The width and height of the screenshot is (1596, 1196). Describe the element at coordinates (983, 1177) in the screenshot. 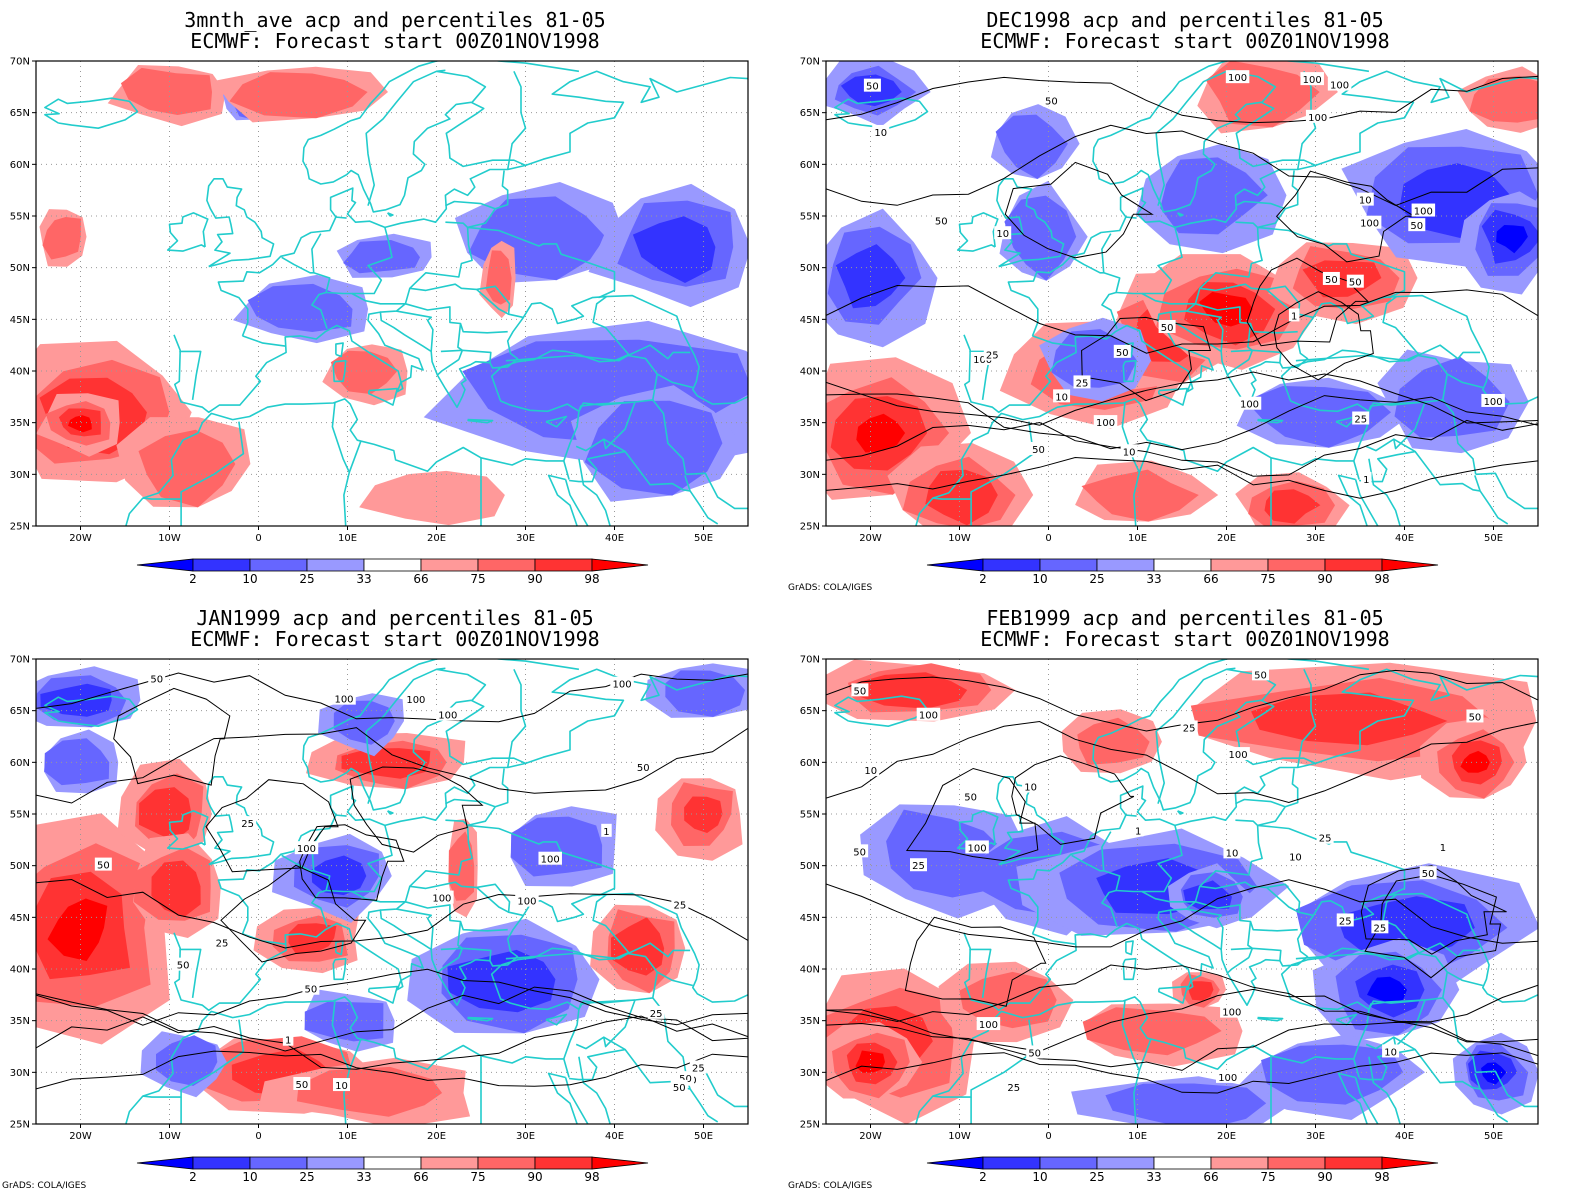

I see `colorbar-label: 2` at that location.